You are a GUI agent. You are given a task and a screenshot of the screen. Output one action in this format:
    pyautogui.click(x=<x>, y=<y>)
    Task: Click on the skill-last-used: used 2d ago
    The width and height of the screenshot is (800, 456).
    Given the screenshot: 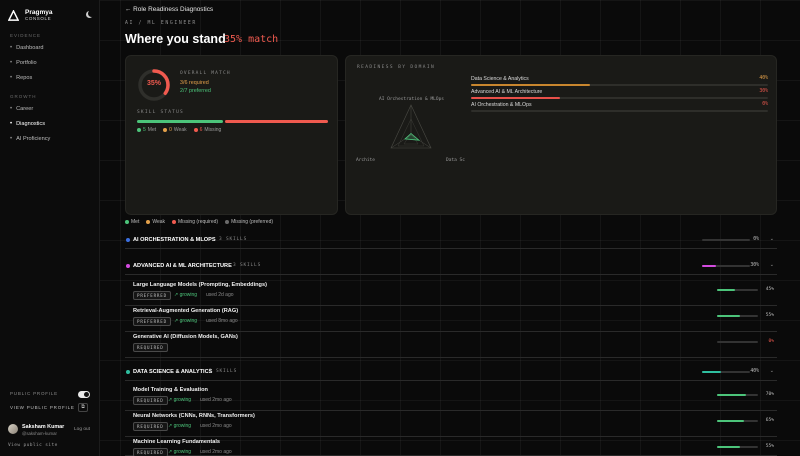 What is the action you would take?
    pyautogui.click(x=220, y=295)
    